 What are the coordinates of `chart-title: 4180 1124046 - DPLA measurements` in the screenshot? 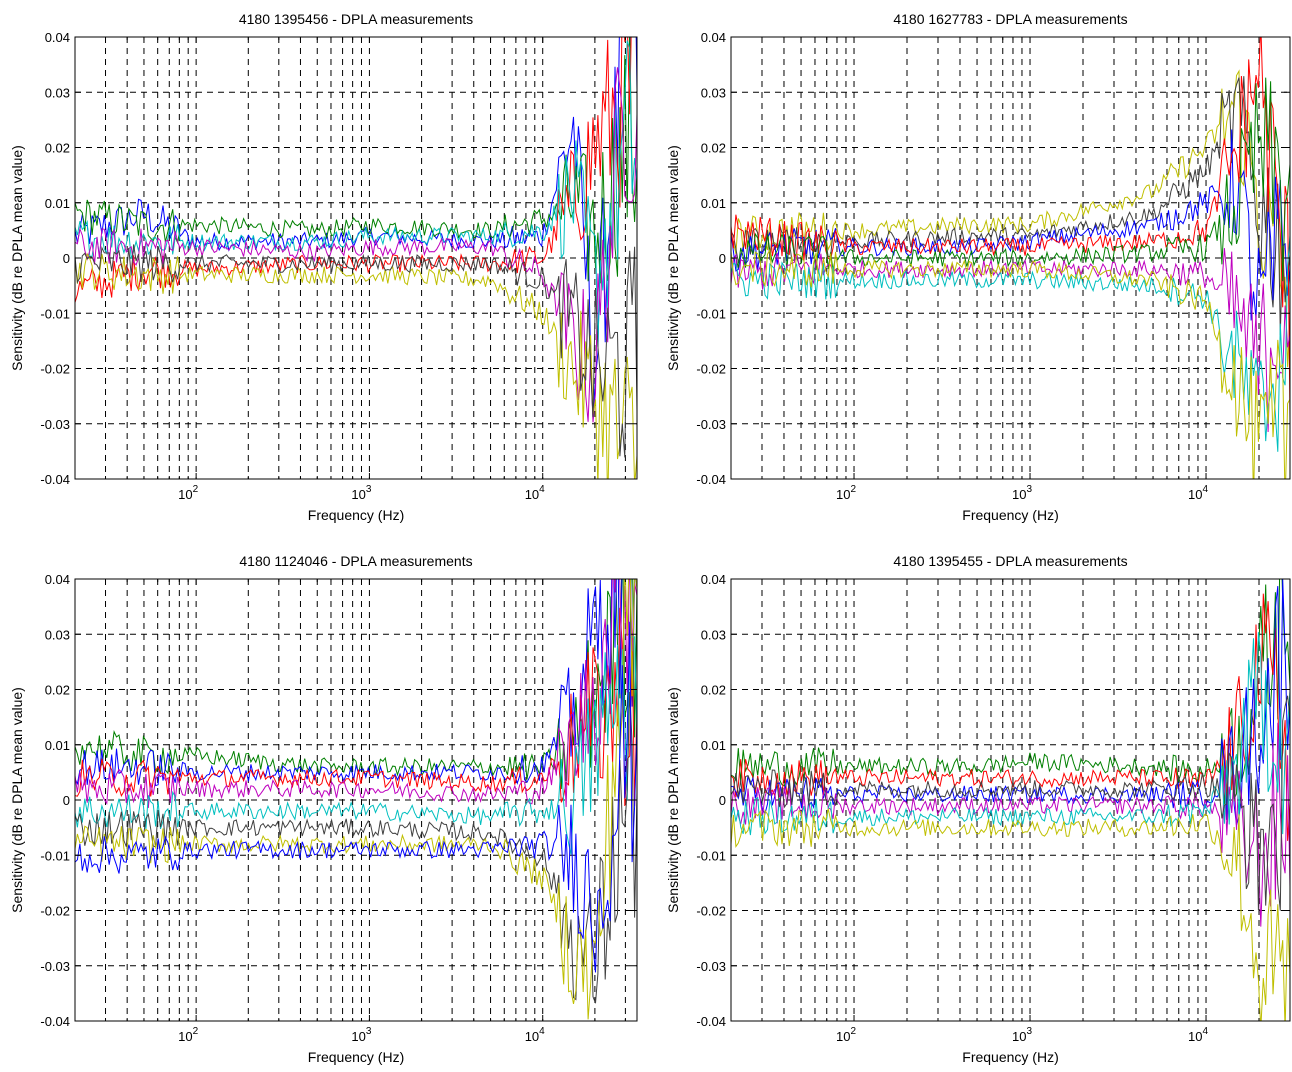 It's located at (355, 561).